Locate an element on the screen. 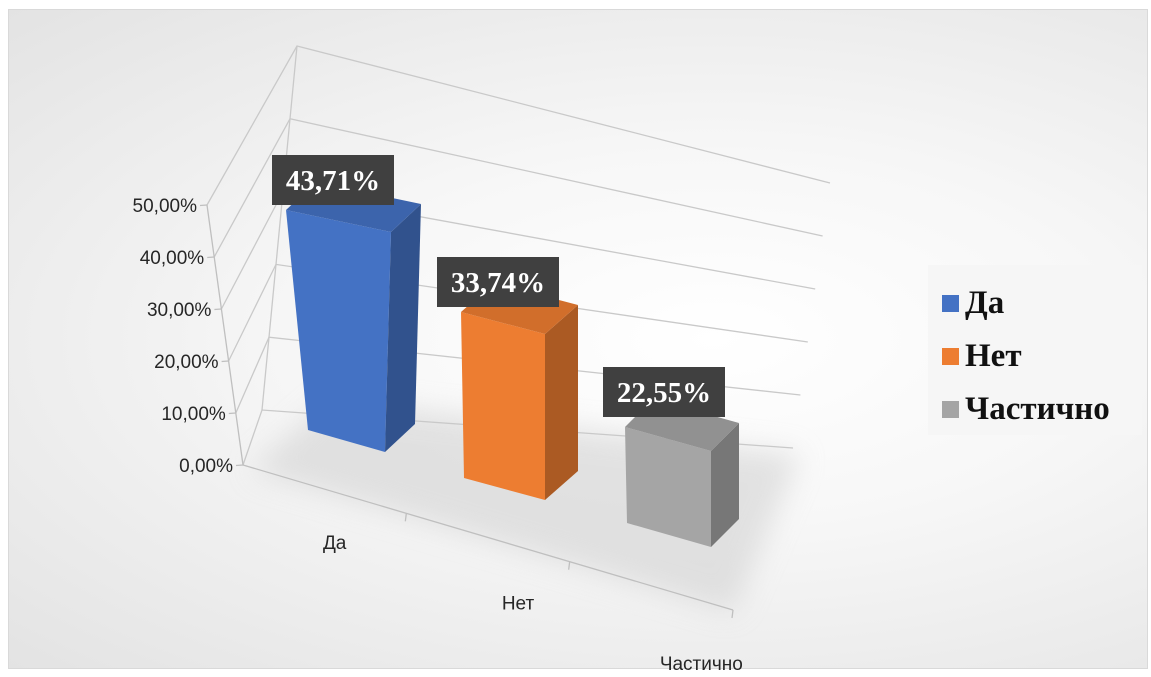  y-tick-label: 0,00% is located at coordinates (206, 466).